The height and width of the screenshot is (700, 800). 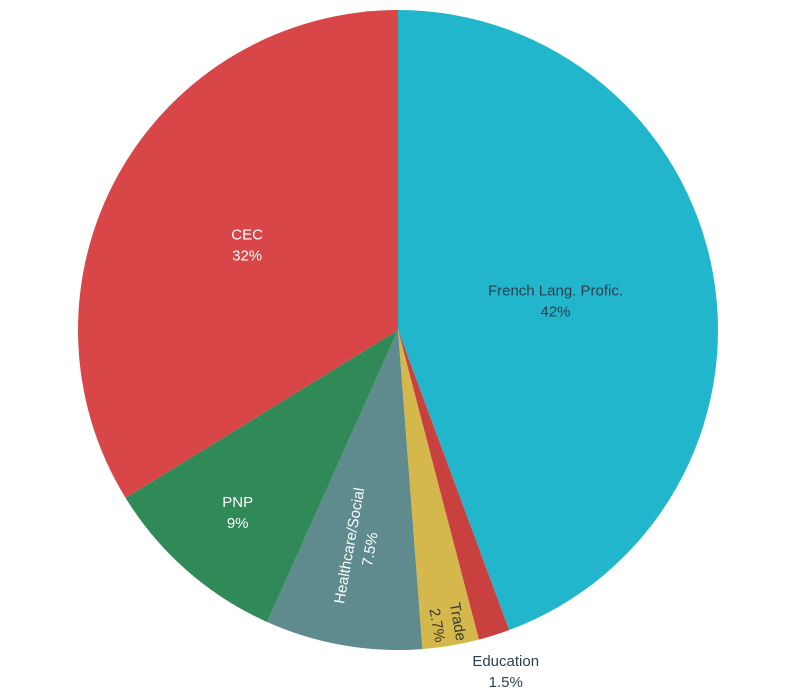 I want to click on slice-value-label: 2.7%, so click(x=436, y=625).